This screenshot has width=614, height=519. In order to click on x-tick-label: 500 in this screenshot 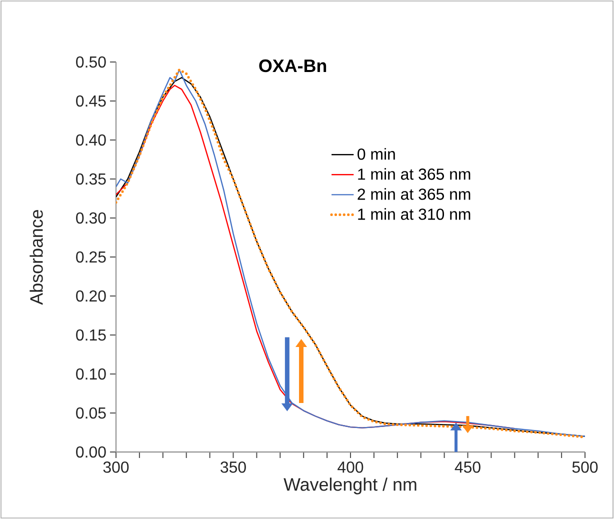, I will do `click(585, 467)`.